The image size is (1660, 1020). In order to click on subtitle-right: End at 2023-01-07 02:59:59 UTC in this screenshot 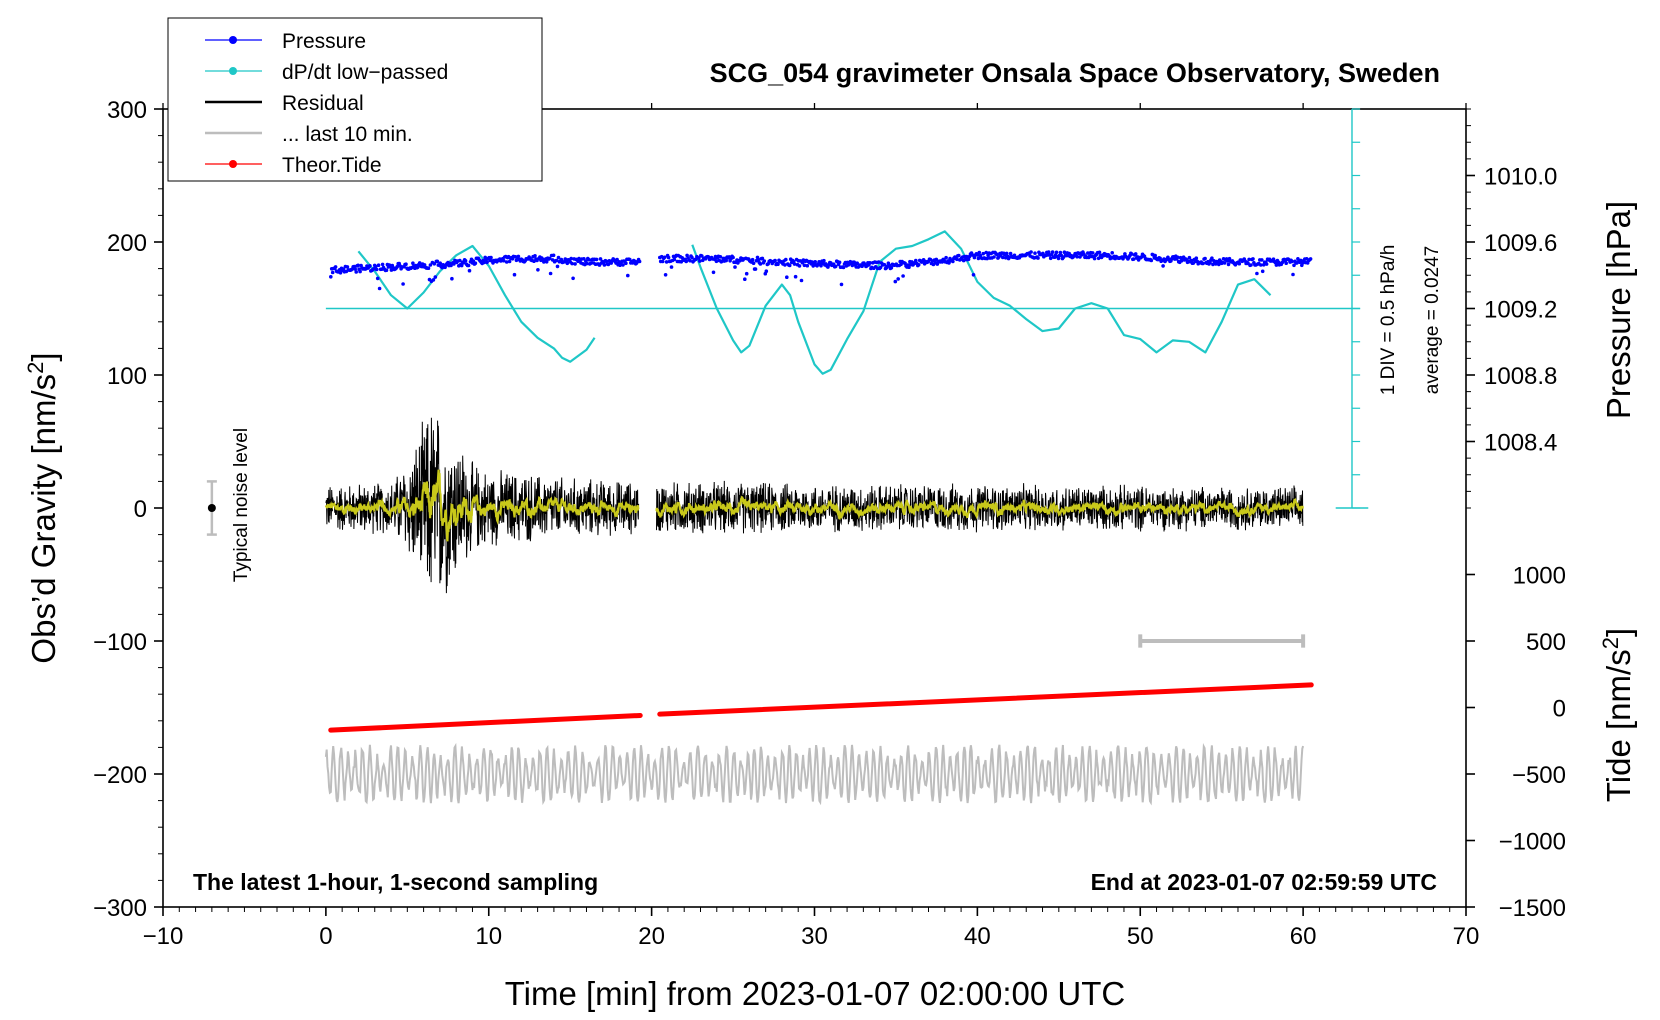, I will do `click(1264, 882)`.